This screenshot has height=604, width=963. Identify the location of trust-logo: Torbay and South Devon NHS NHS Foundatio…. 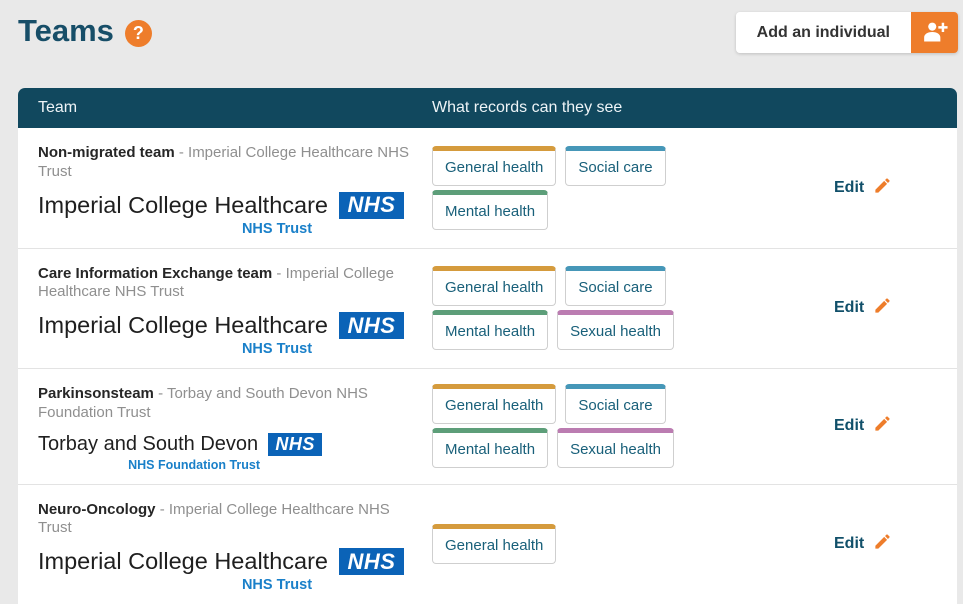
(180, 452).